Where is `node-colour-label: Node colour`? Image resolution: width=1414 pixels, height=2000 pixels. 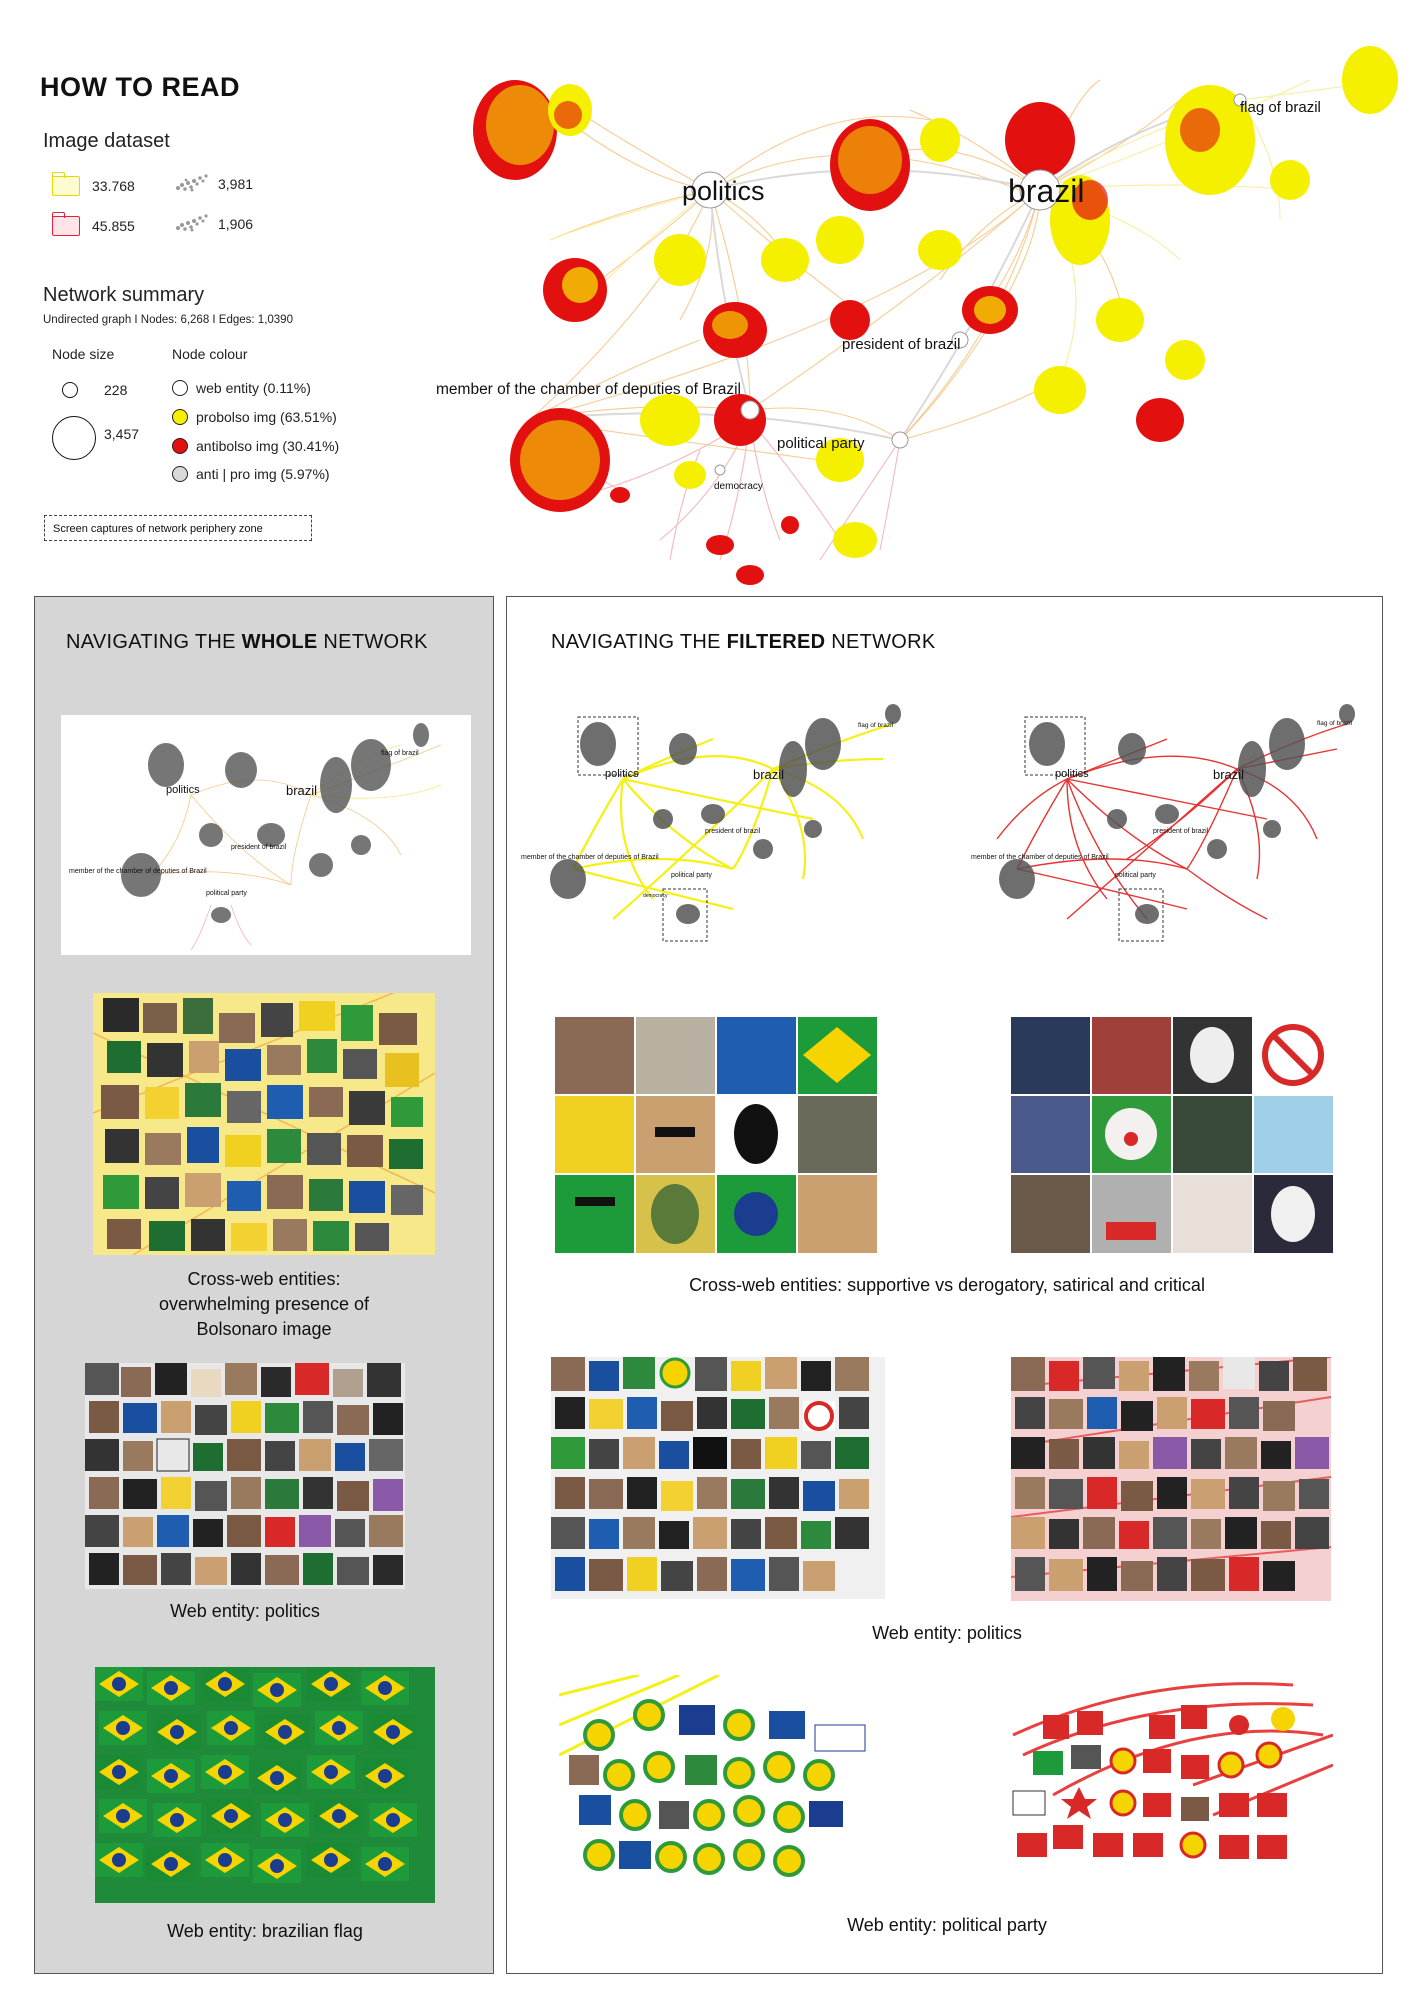 node-colour-label: Node colour is located at coordinates (210, 354).